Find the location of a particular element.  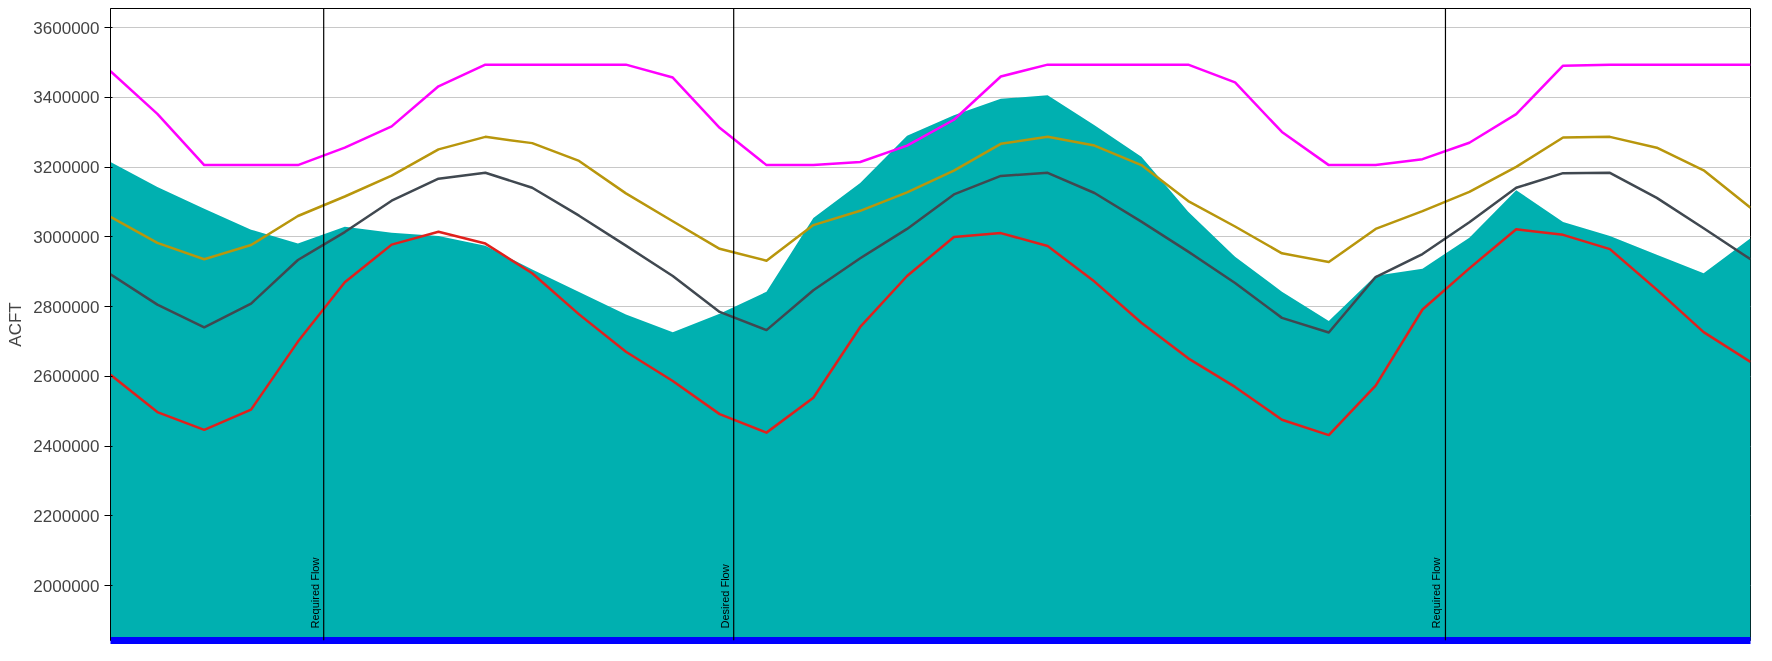

y-tick-label: 2400000 is located at coordinates (66, 447).